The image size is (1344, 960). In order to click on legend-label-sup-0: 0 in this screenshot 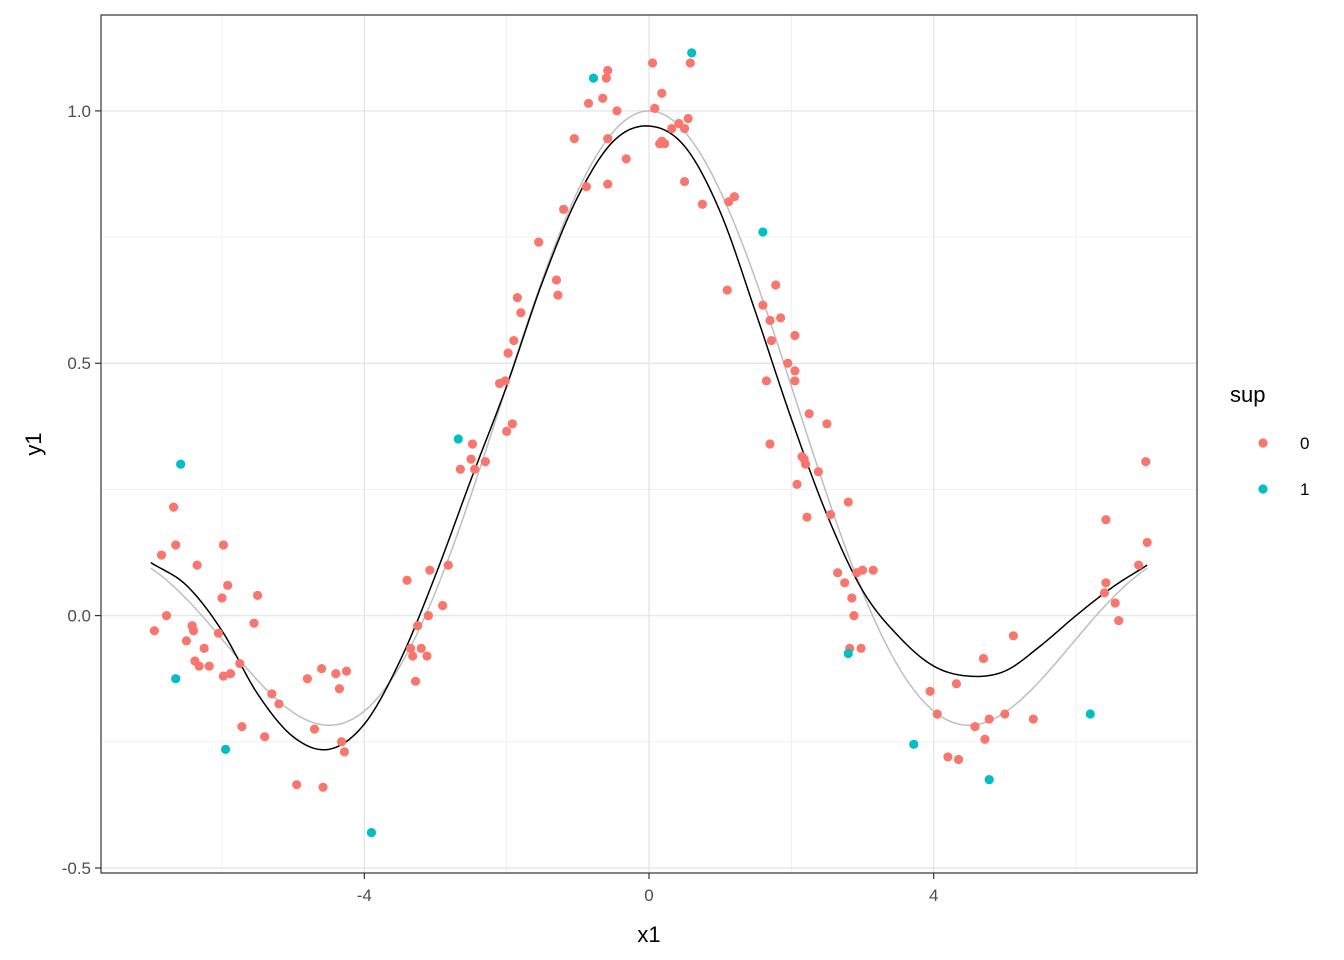, I will do `click(1304, 443)`.